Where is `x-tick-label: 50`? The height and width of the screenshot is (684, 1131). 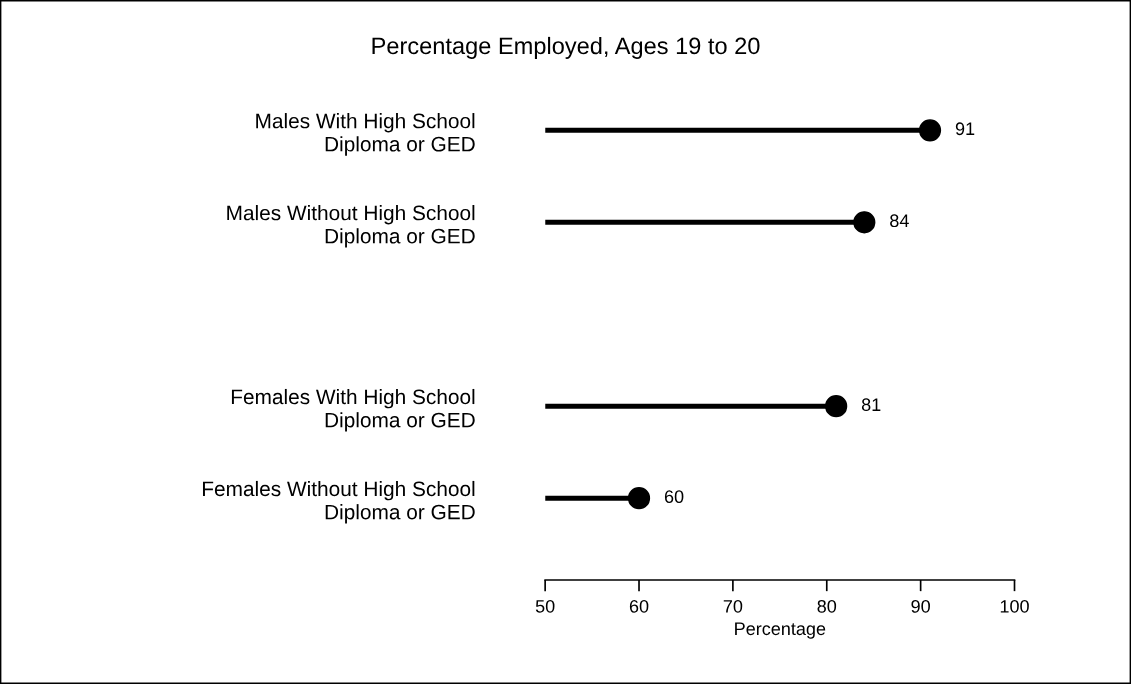
x-tick-label: 50 is located at coordinates (545, 606).